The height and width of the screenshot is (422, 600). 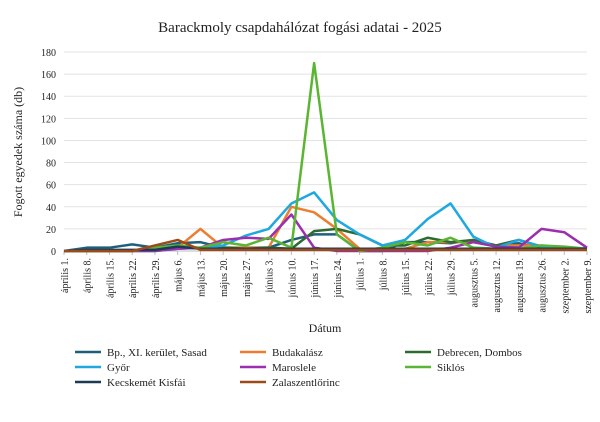 I want to click on x-tick-label: augusztus 19., so click(x=520, y=285).